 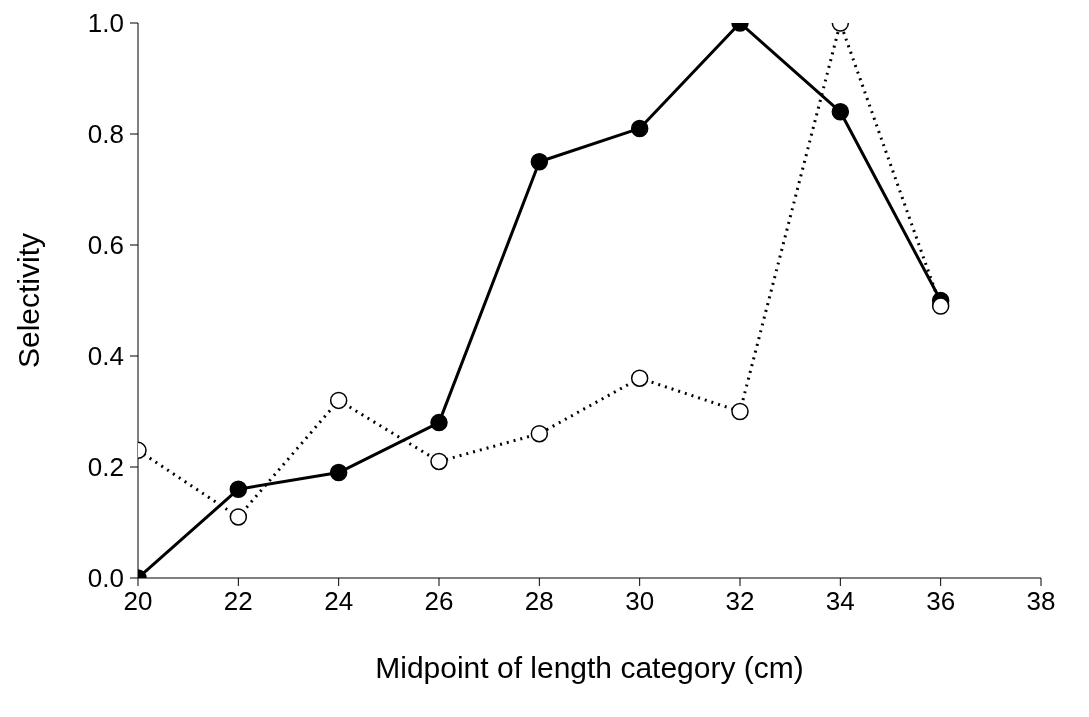 What do you see at coordinates (740, 601) in the screenshot?
I see `x-tick-label: 32` at bounding box center [740, 601].